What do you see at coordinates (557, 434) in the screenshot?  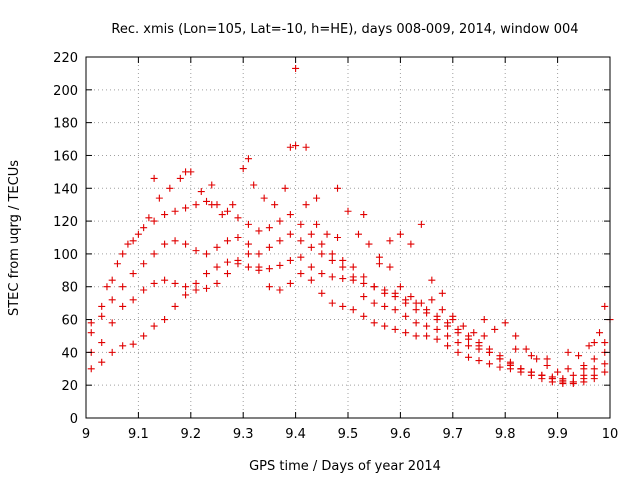 I see `x-tick-label: 9.9` at bounding box center [557, 434].